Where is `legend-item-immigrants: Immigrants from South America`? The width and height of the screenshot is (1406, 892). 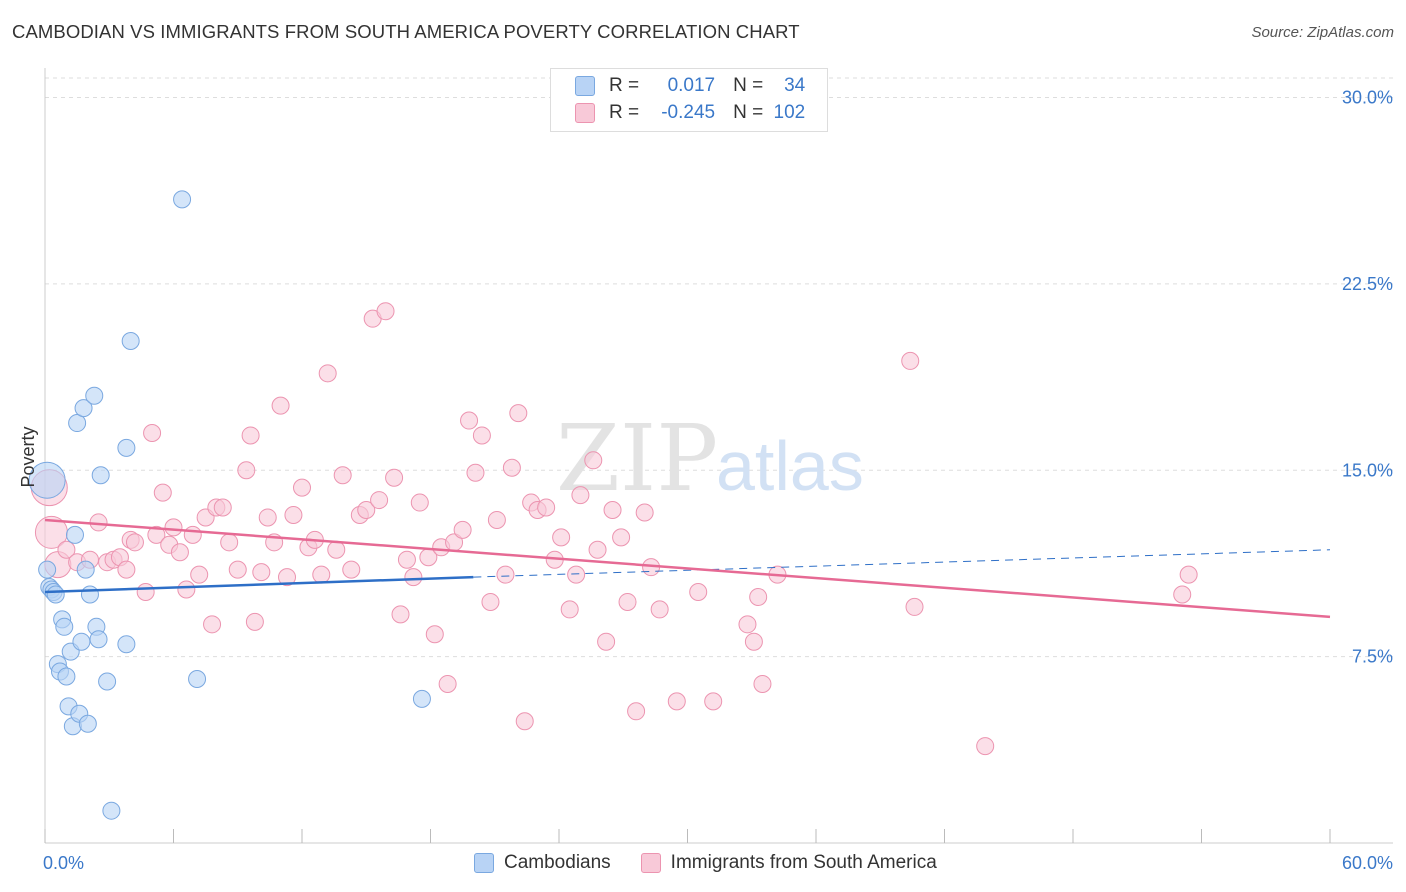 legend-item-immigrants: Immigrants from South America is located at coordinates (788, 863).